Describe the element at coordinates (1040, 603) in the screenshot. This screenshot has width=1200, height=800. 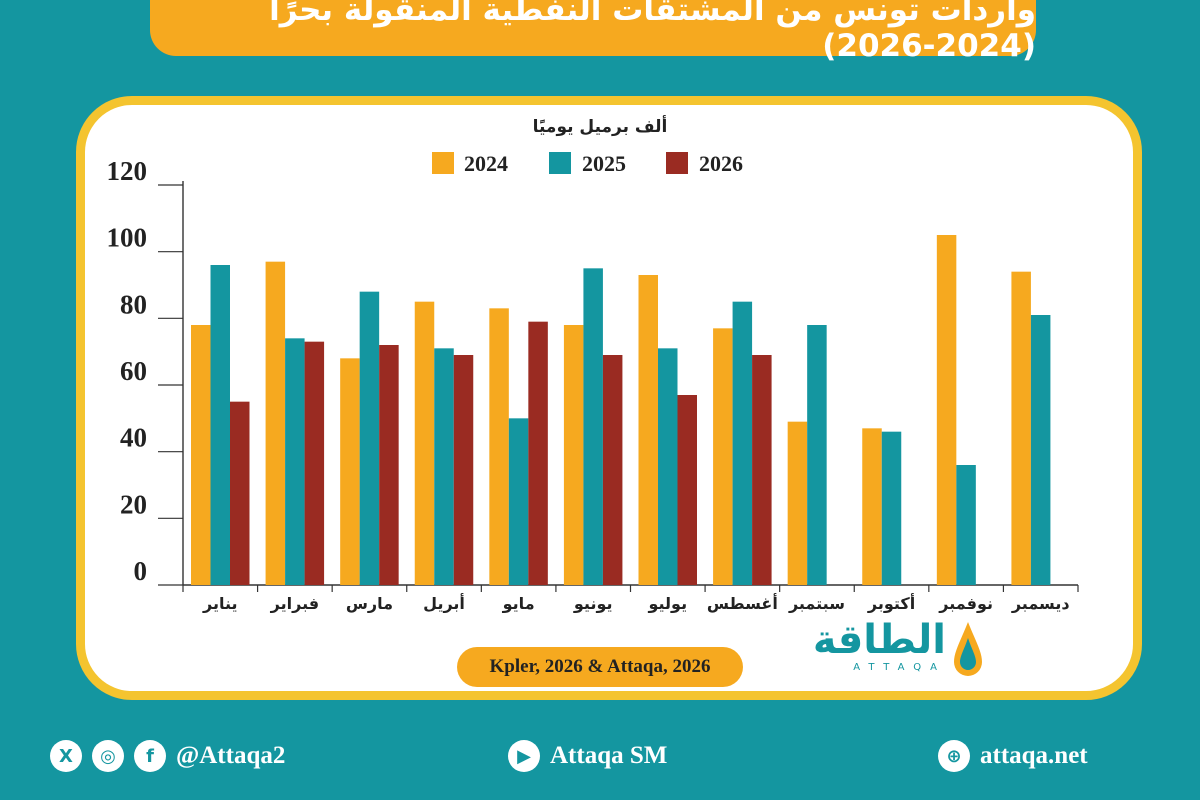
I see `x-tick-label: ديسمبر` at that location.